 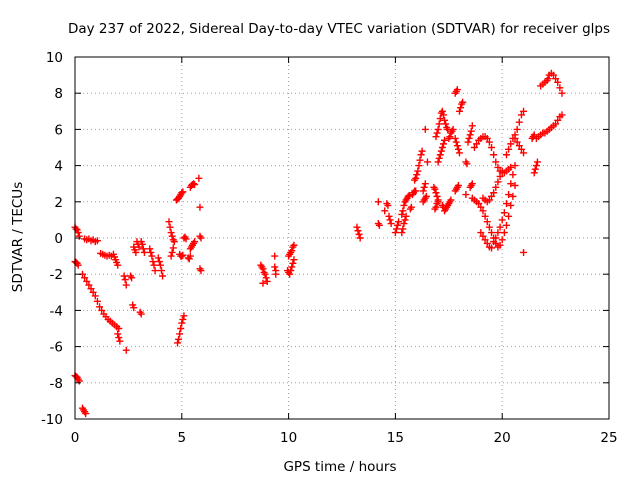 I want to click on y-tick-label: 2, so click(x=58, y=203).